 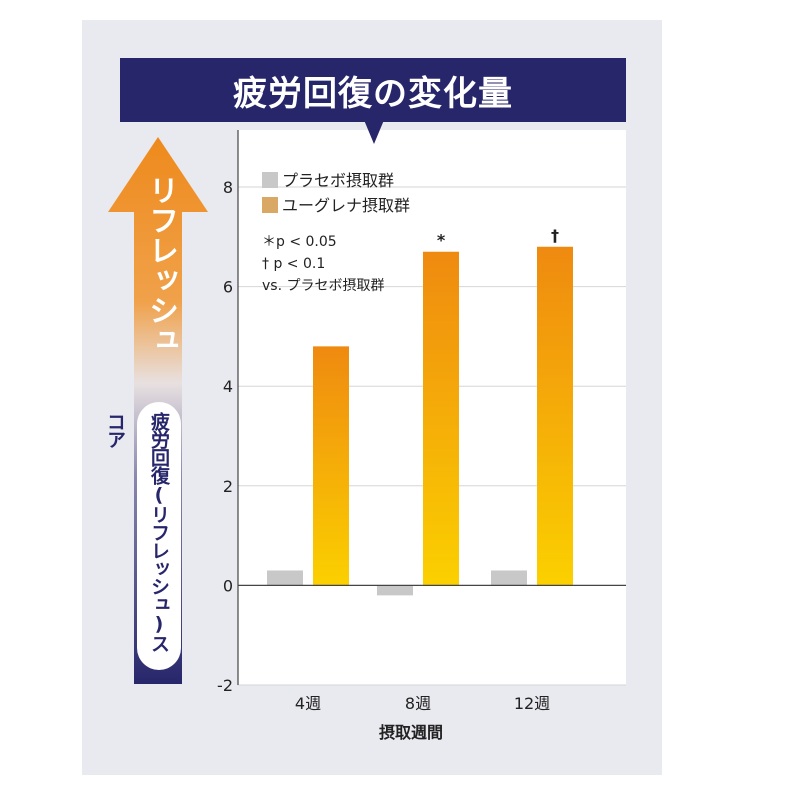 What do you see at coordinates (228, 585) in the screenshot?
I see `y-tick-label: 0` at bounding box center [228, 585].